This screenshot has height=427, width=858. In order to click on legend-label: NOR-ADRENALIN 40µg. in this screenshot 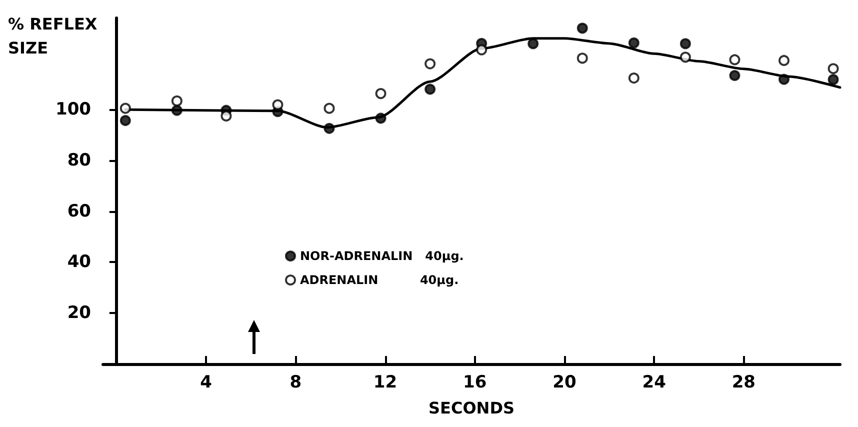, I will do `click(382, 256)`.